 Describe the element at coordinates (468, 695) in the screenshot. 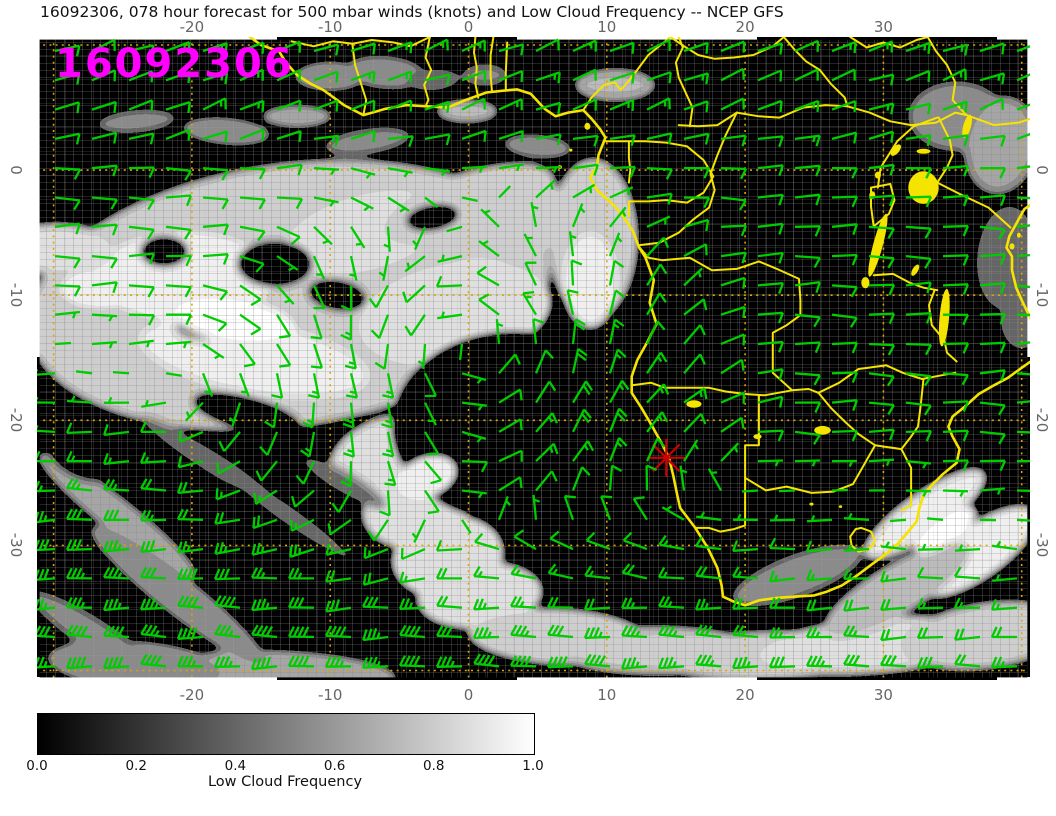

I see `x-tick-bottom: 0` at that location.